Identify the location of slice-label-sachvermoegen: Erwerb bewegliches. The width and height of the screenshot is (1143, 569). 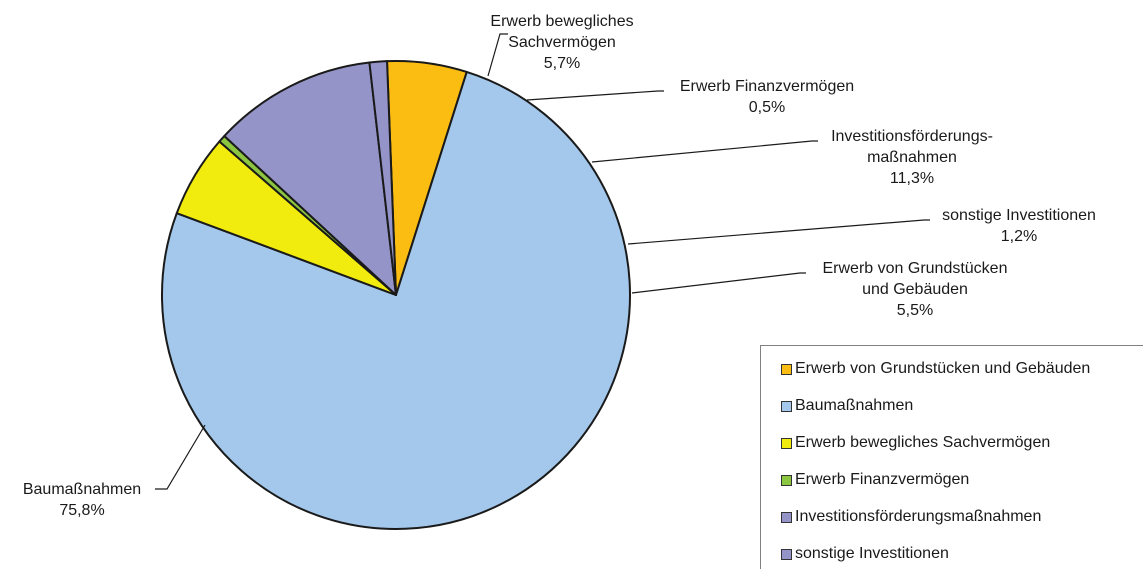
(561, 21).